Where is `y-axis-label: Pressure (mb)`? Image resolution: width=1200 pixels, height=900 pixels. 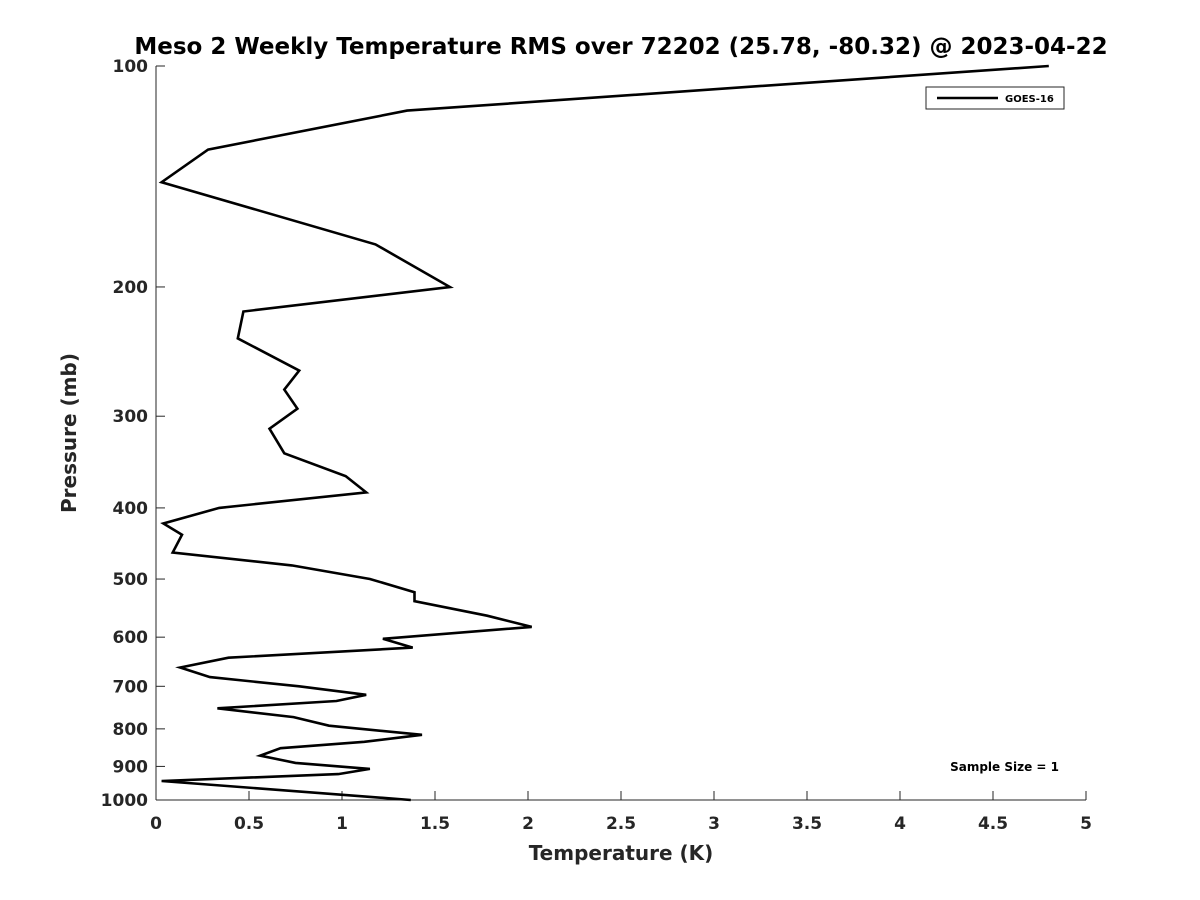 y-axis-label: Pressure (mb) is located at coordinates (69, 433).